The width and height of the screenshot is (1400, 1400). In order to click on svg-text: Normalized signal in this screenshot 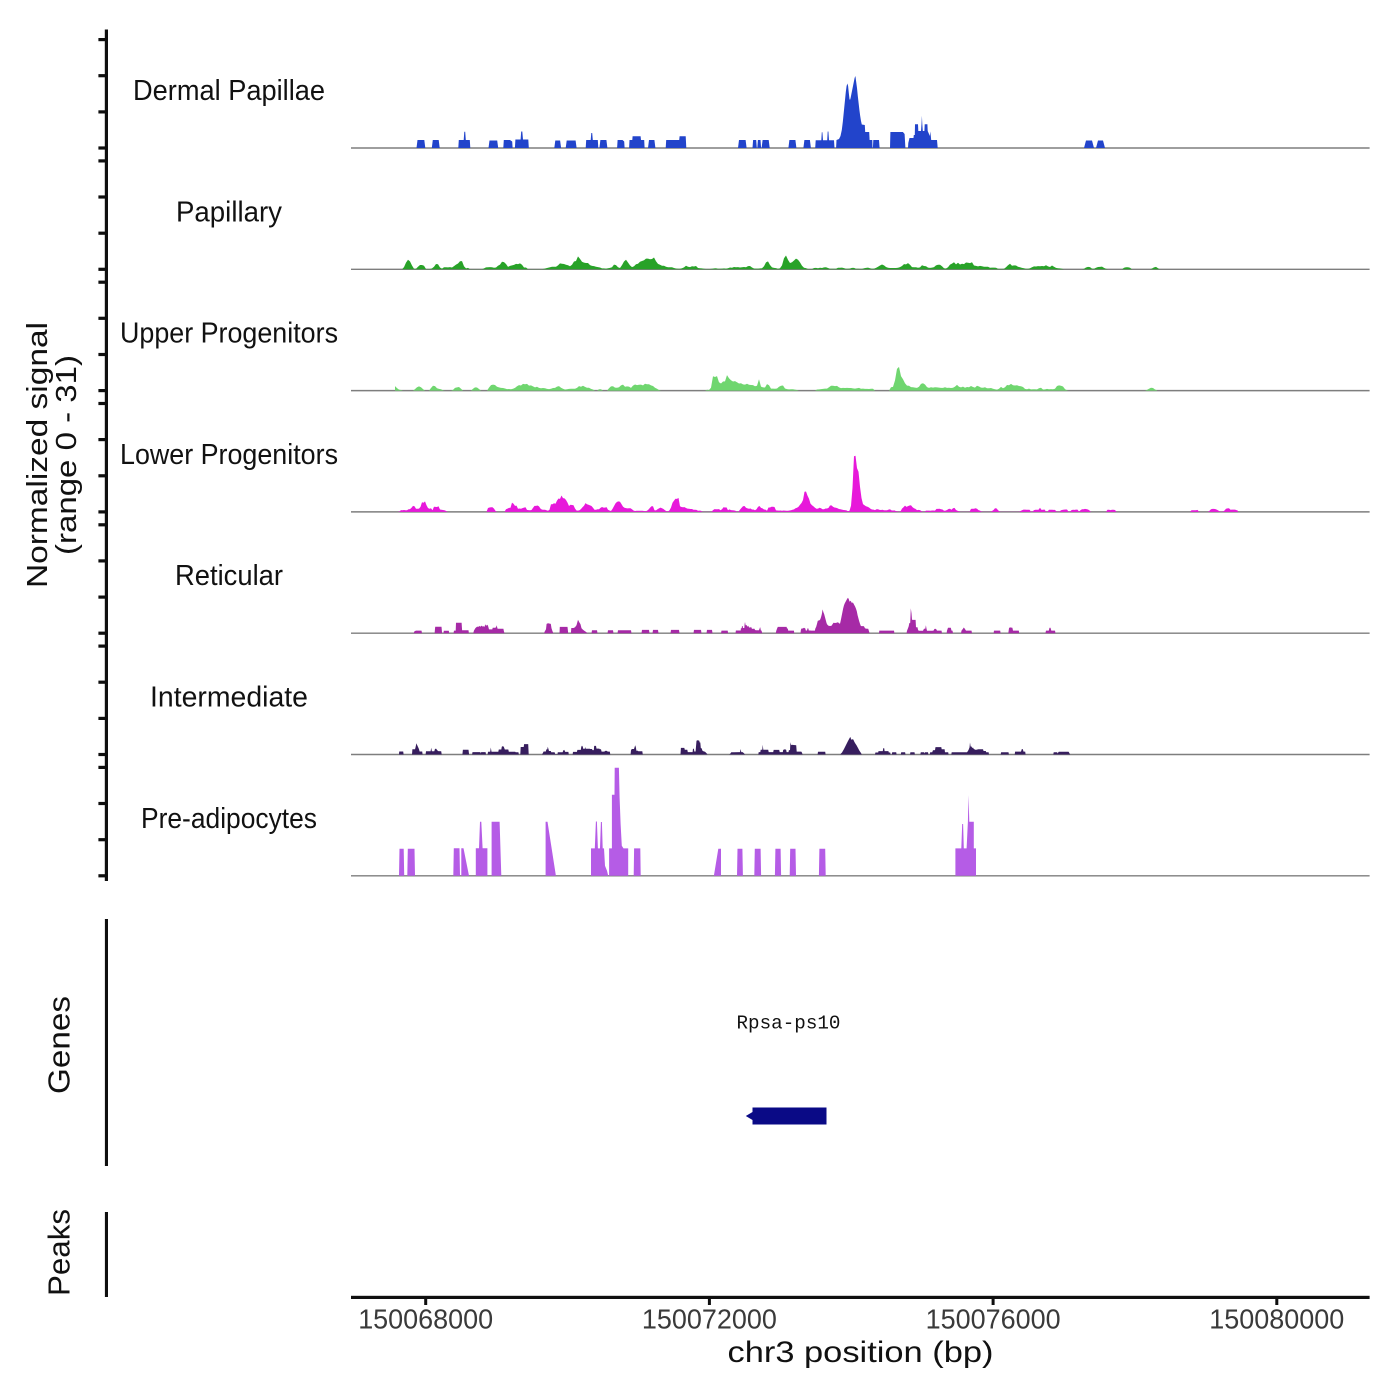, I will do `click(38, 455)`.